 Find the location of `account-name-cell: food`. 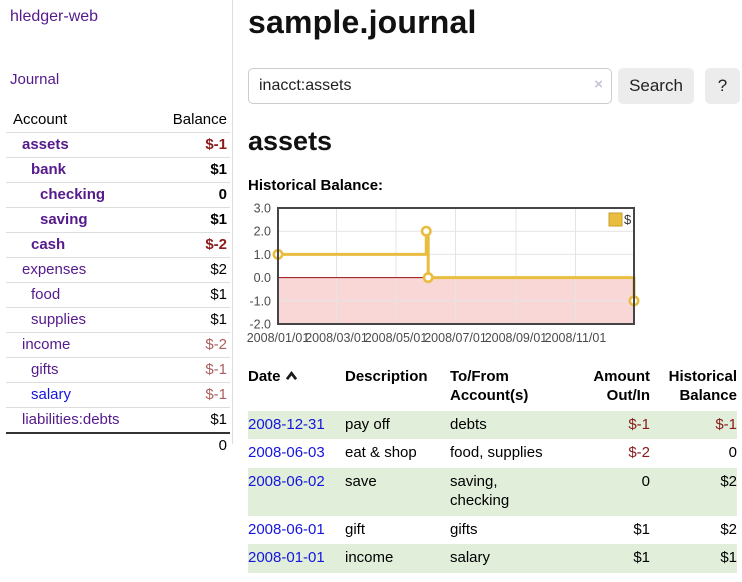

account-name-cell: food is located at coordinates (78, 295).